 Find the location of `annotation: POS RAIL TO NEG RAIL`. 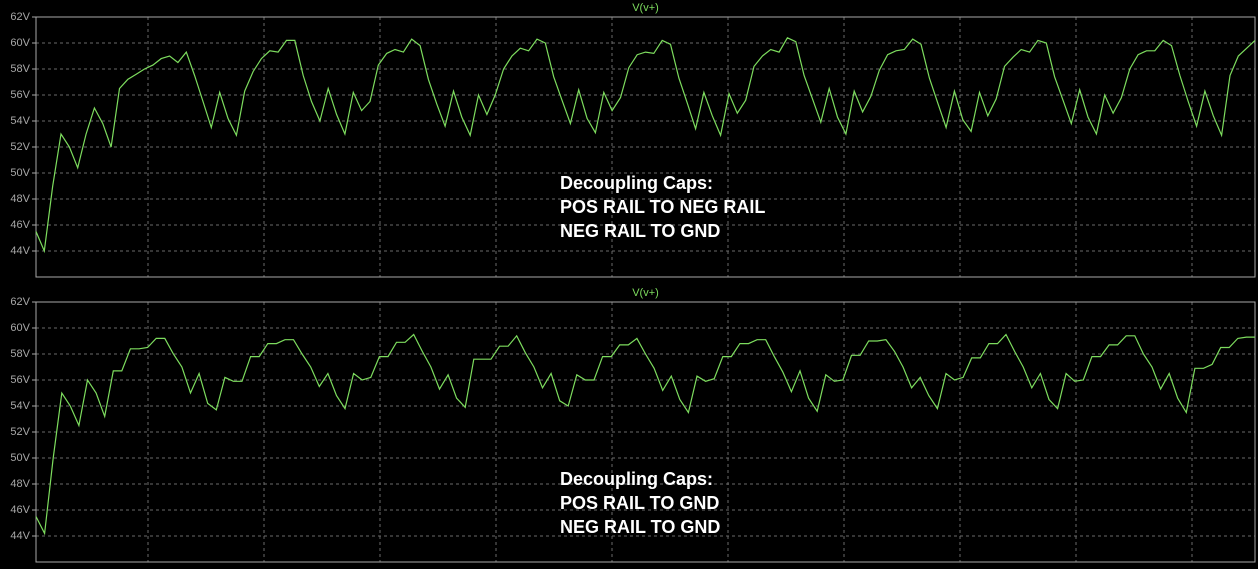

annotation: POS RAIL TO NEG RAIL is located at coordinates (662, 207).